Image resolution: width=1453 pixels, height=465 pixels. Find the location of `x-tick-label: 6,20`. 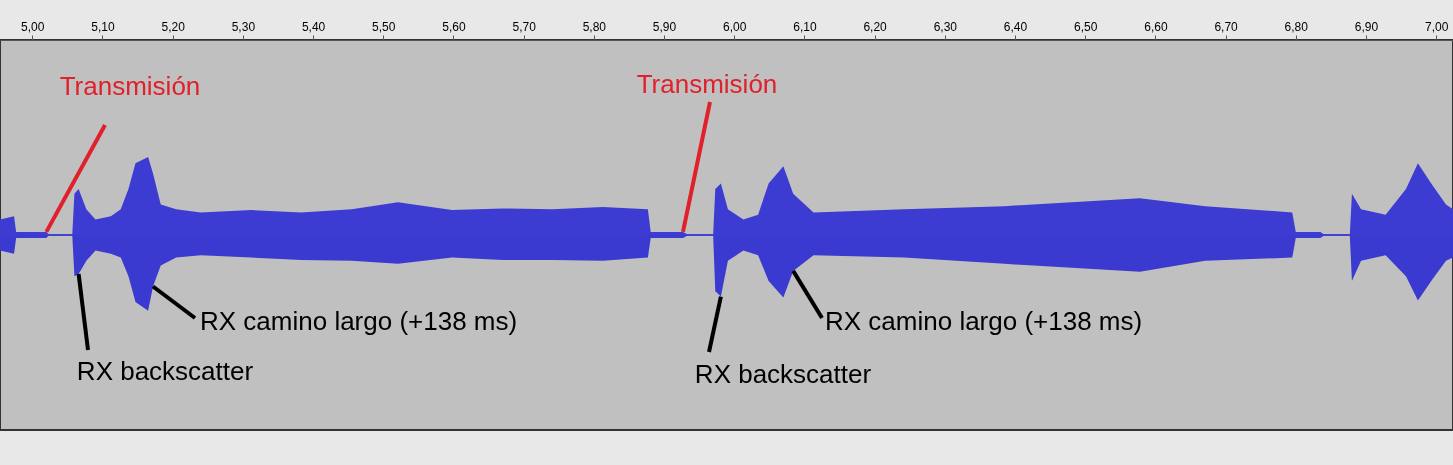

x-tick-label: 6,20 is located at coordinates (875, 26).